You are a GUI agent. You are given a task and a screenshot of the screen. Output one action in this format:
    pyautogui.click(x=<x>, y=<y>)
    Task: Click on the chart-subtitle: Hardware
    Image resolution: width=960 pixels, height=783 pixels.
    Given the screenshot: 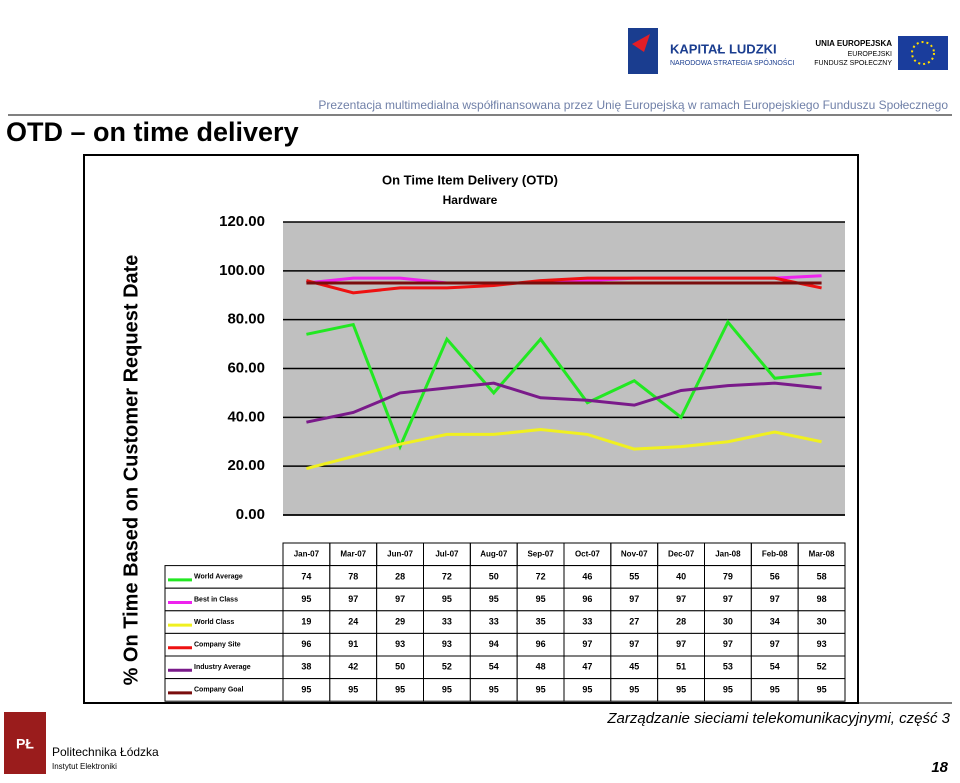 What is the action you would take?
    pyautogui.click(x=470, y=200)
    